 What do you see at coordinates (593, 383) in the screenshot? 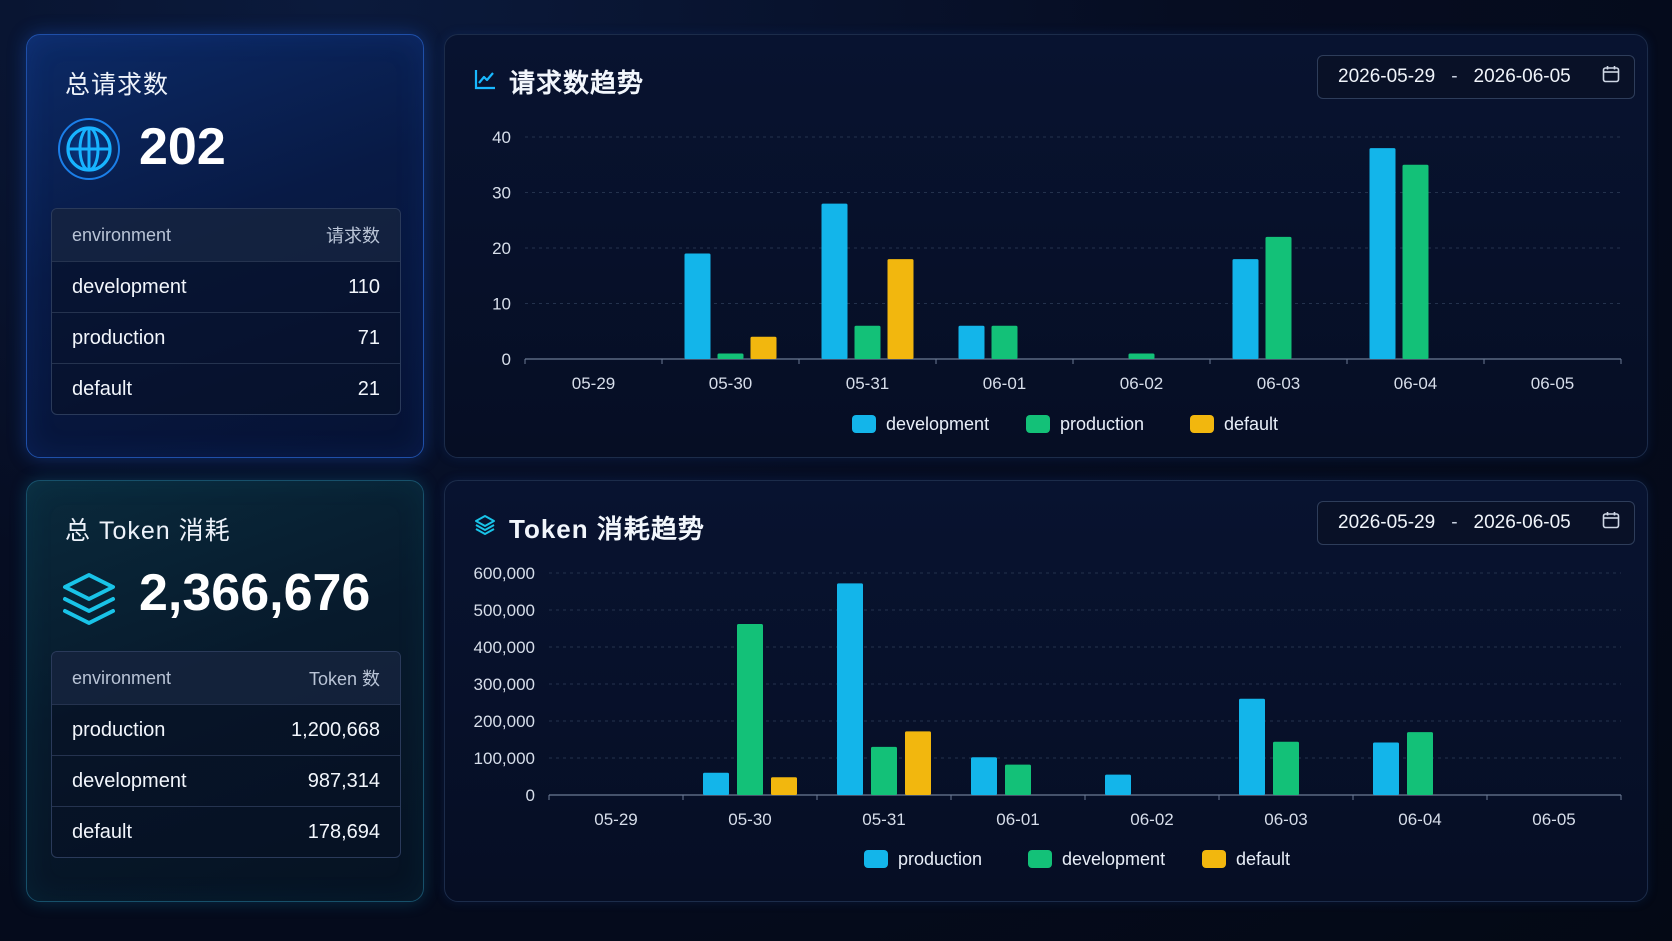
I see `x-tick-label: 05-29` at bounding box center [593, 383].